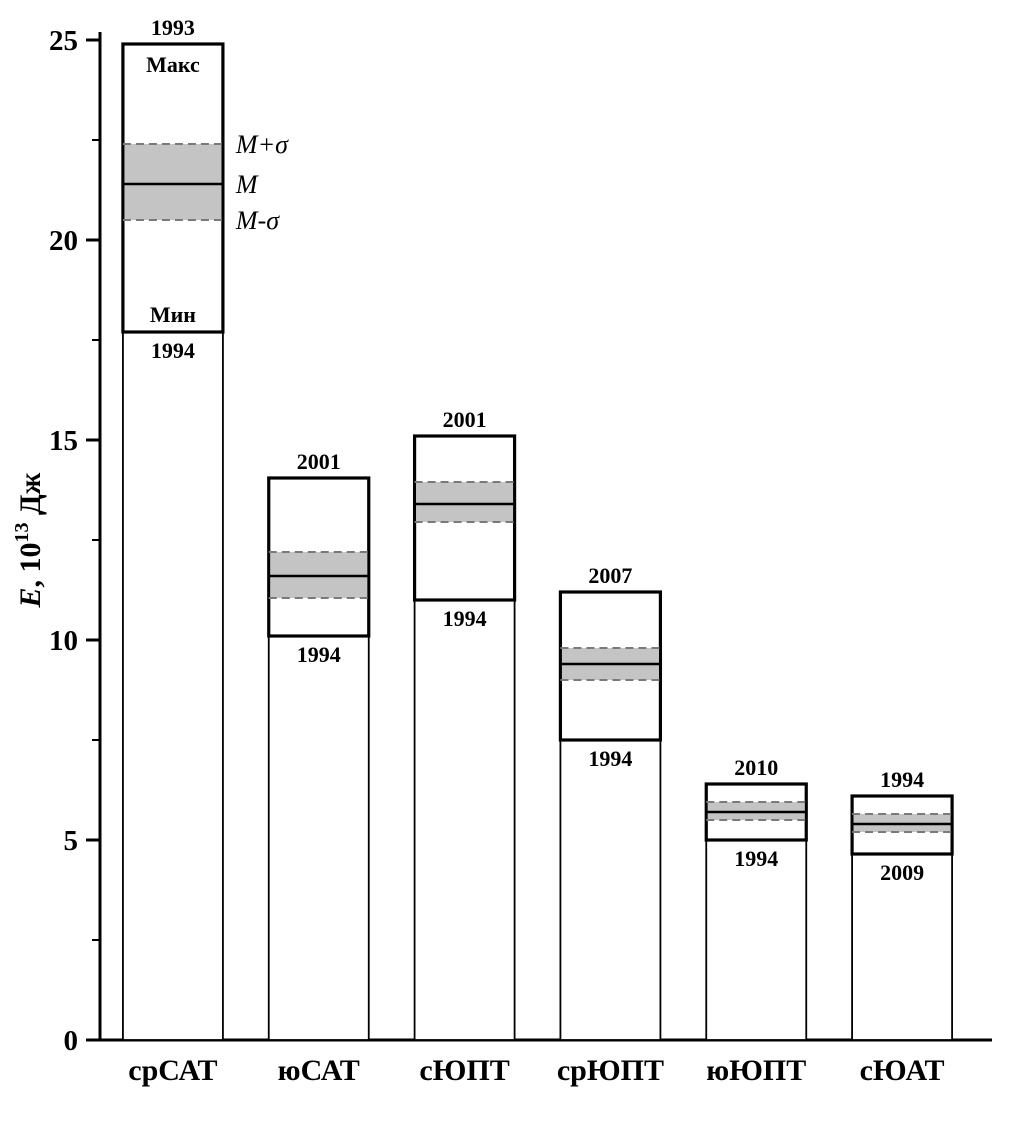  Describe the element at coordinates (902, 872) in the screenshot. I see `year-min-label: 2009` at that location.